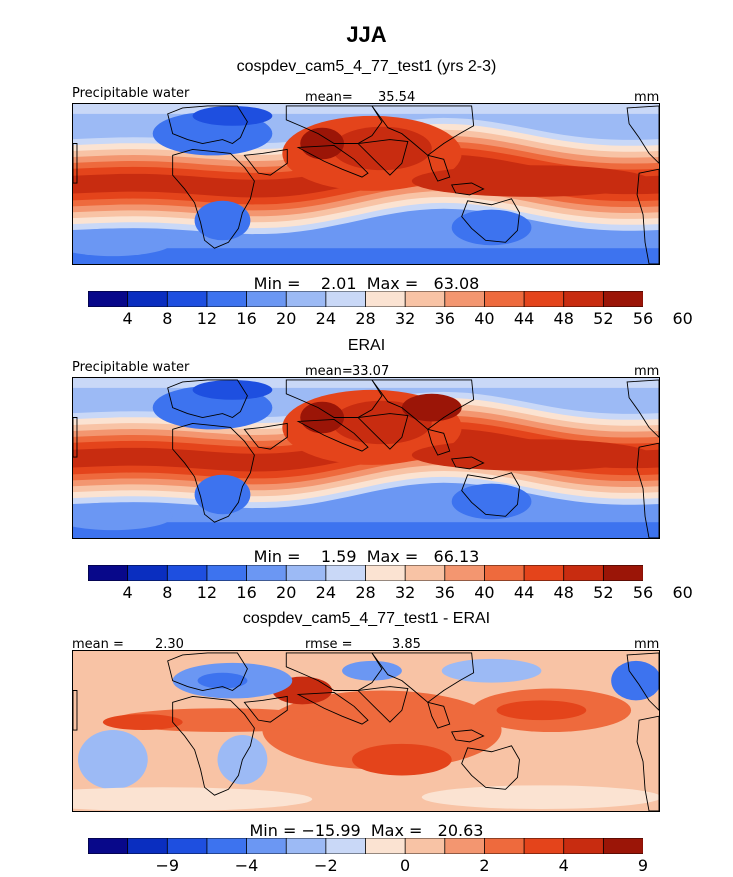 This screenshot has height=877, width=733. What do you see at coordinates (366, 556) in the screenshot?
I see `panel2-minmax: Min = 1.59 Max = 66.13` at bounding box center [366, 556].